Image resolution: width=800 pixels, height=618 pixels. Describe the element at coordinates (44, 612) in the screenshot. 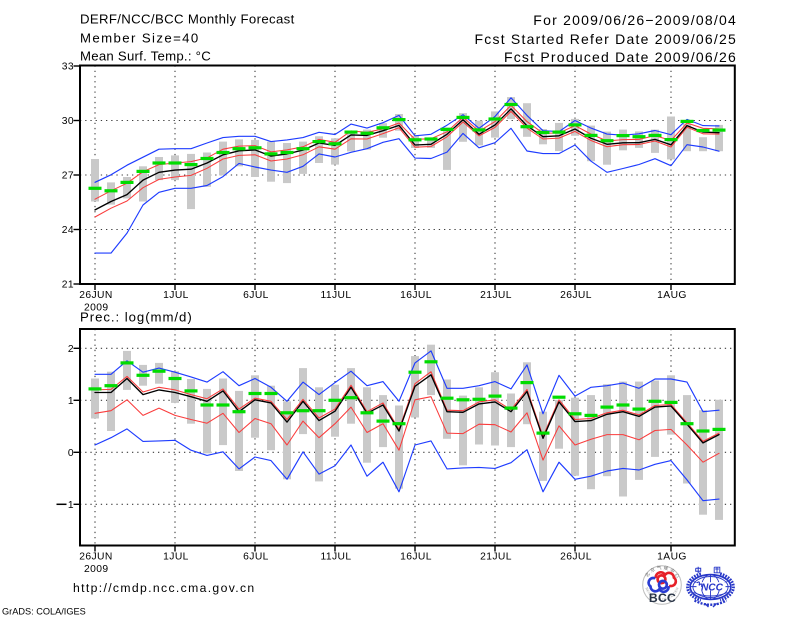

I see `svg-text: GrADS: COLA/IGES` at that location.